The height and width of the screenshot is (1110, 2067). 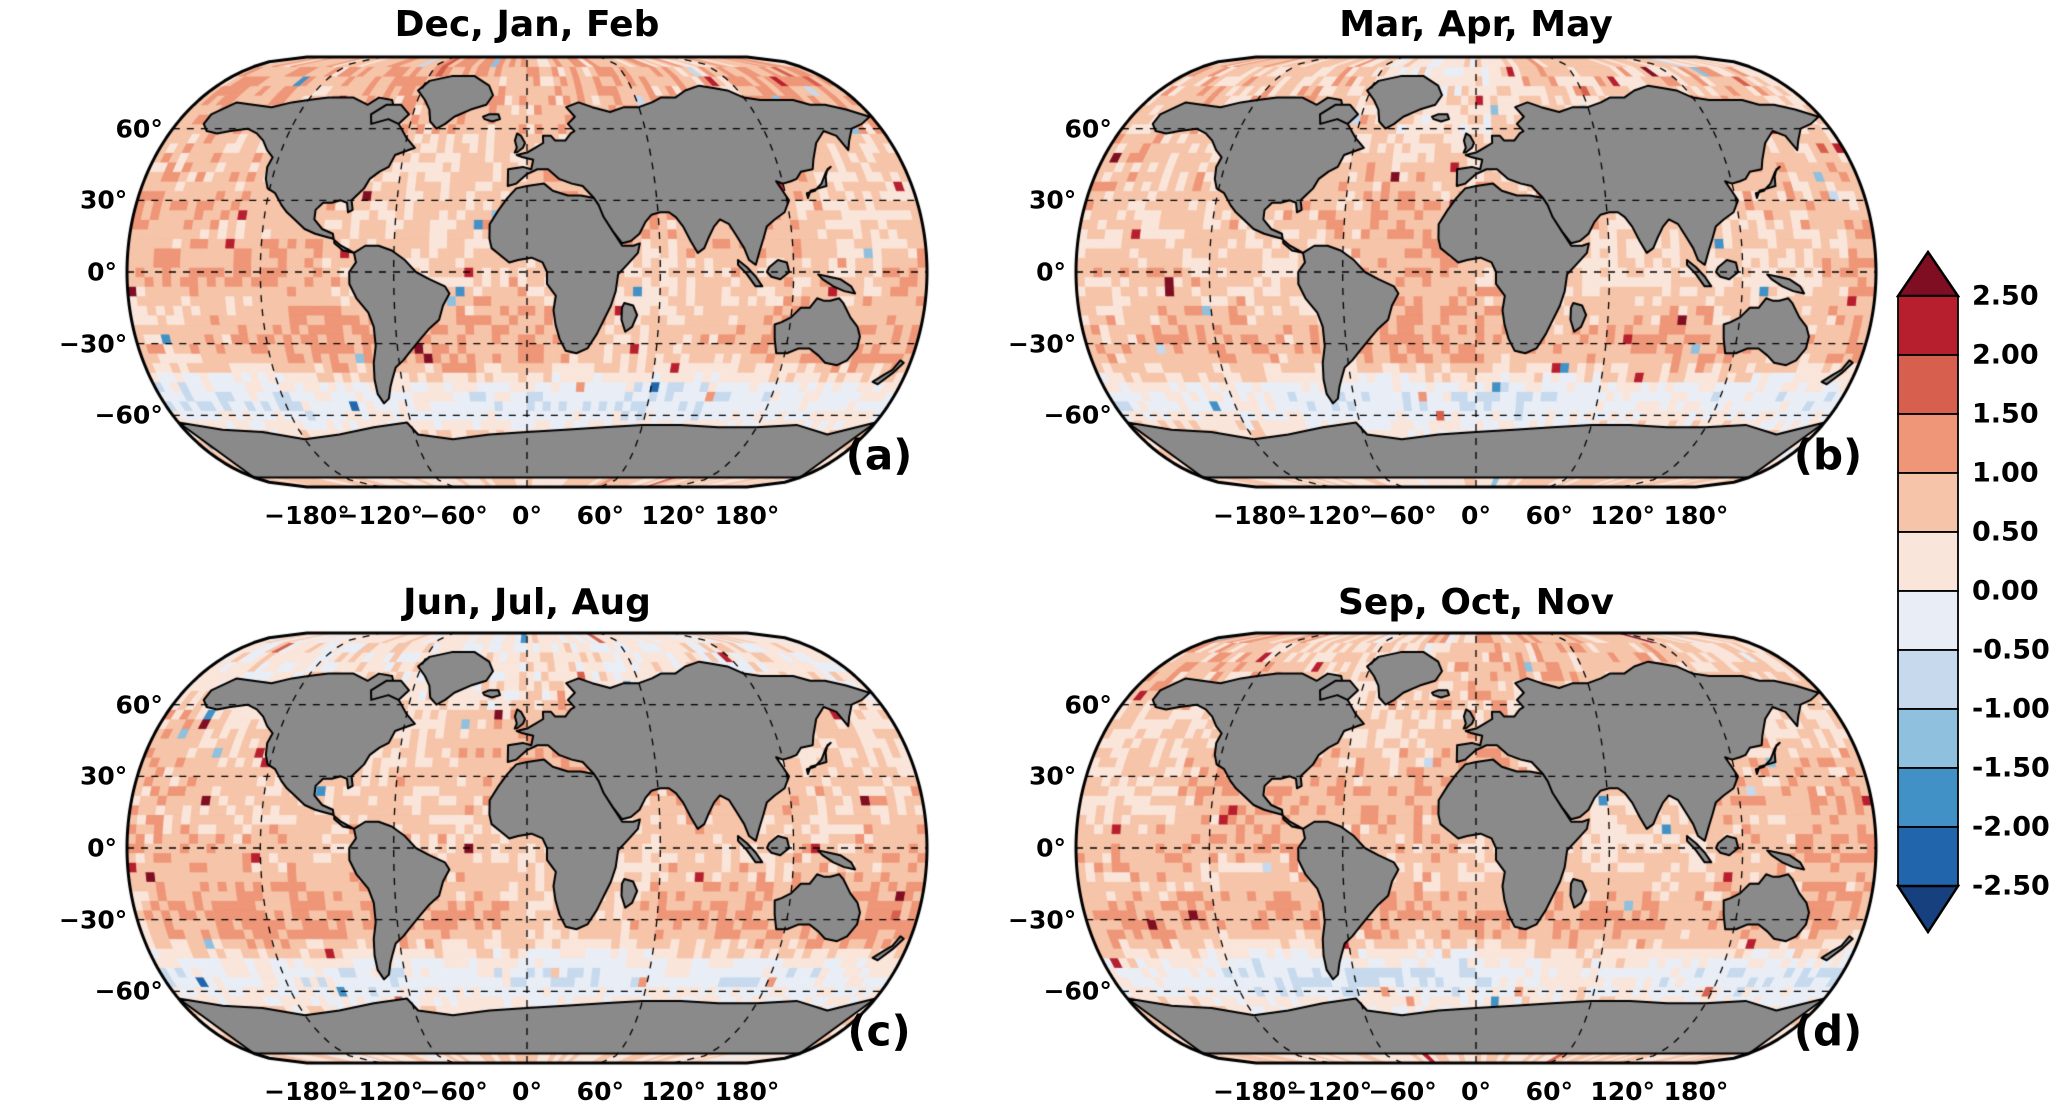 I want to click on panel-letter-a: (a), so click(x=879, y=455).